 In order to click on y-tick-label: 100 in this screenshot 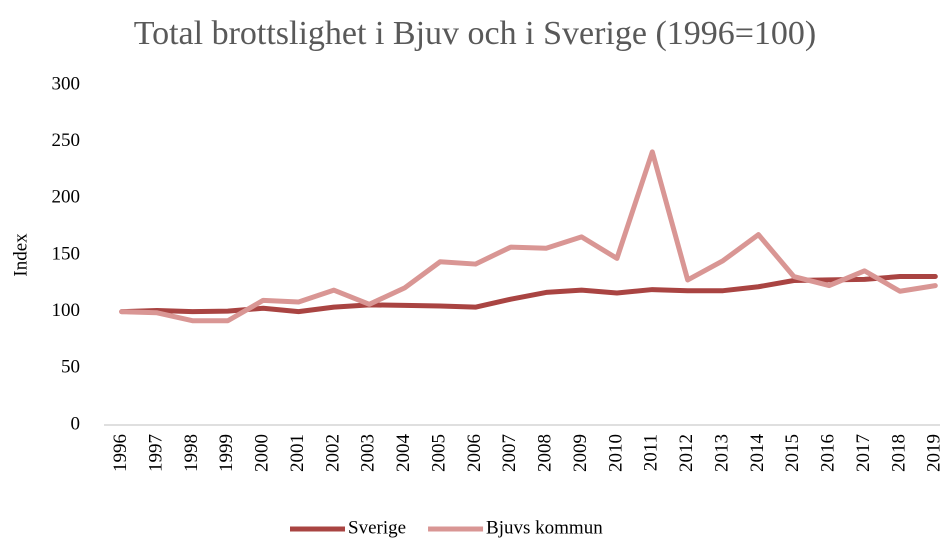, I will do `click(66, 310)`.